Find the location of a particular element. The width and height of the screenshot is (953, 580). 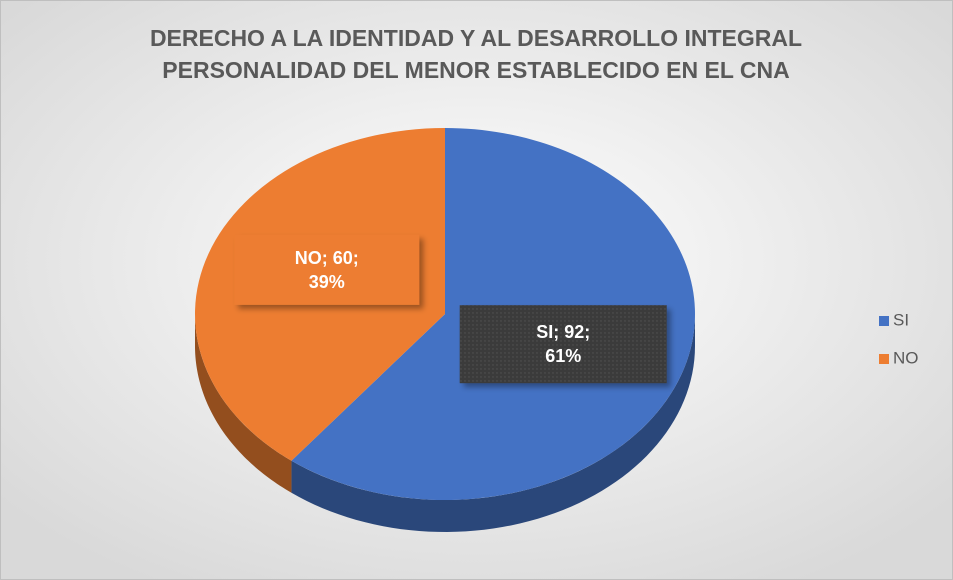

legend-label: SI is located at coordinates (901, 319).